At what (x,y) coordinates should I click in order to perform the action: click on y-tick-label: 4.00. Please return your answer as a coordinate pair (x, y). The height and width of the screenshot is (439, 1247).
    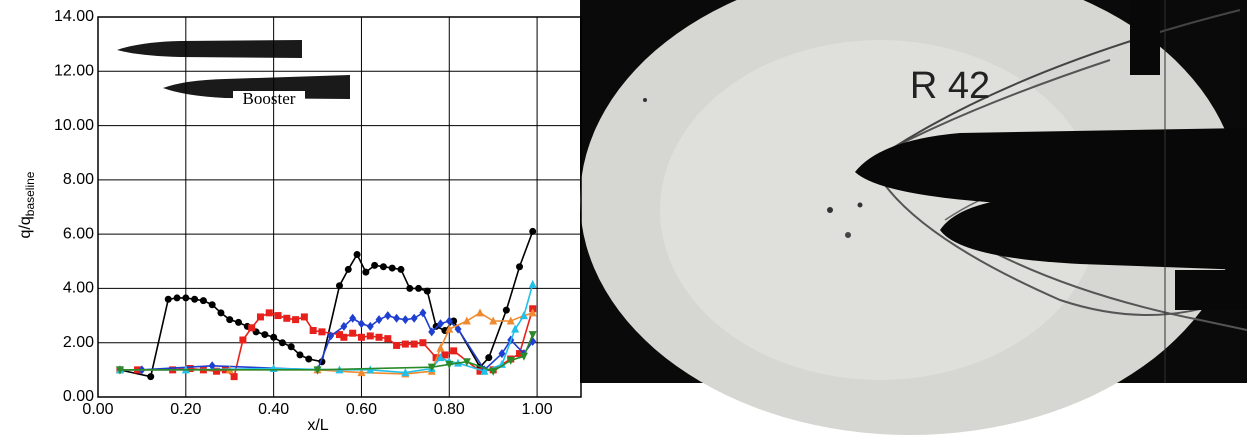
    Looking at the image, I should click on (78, 288).